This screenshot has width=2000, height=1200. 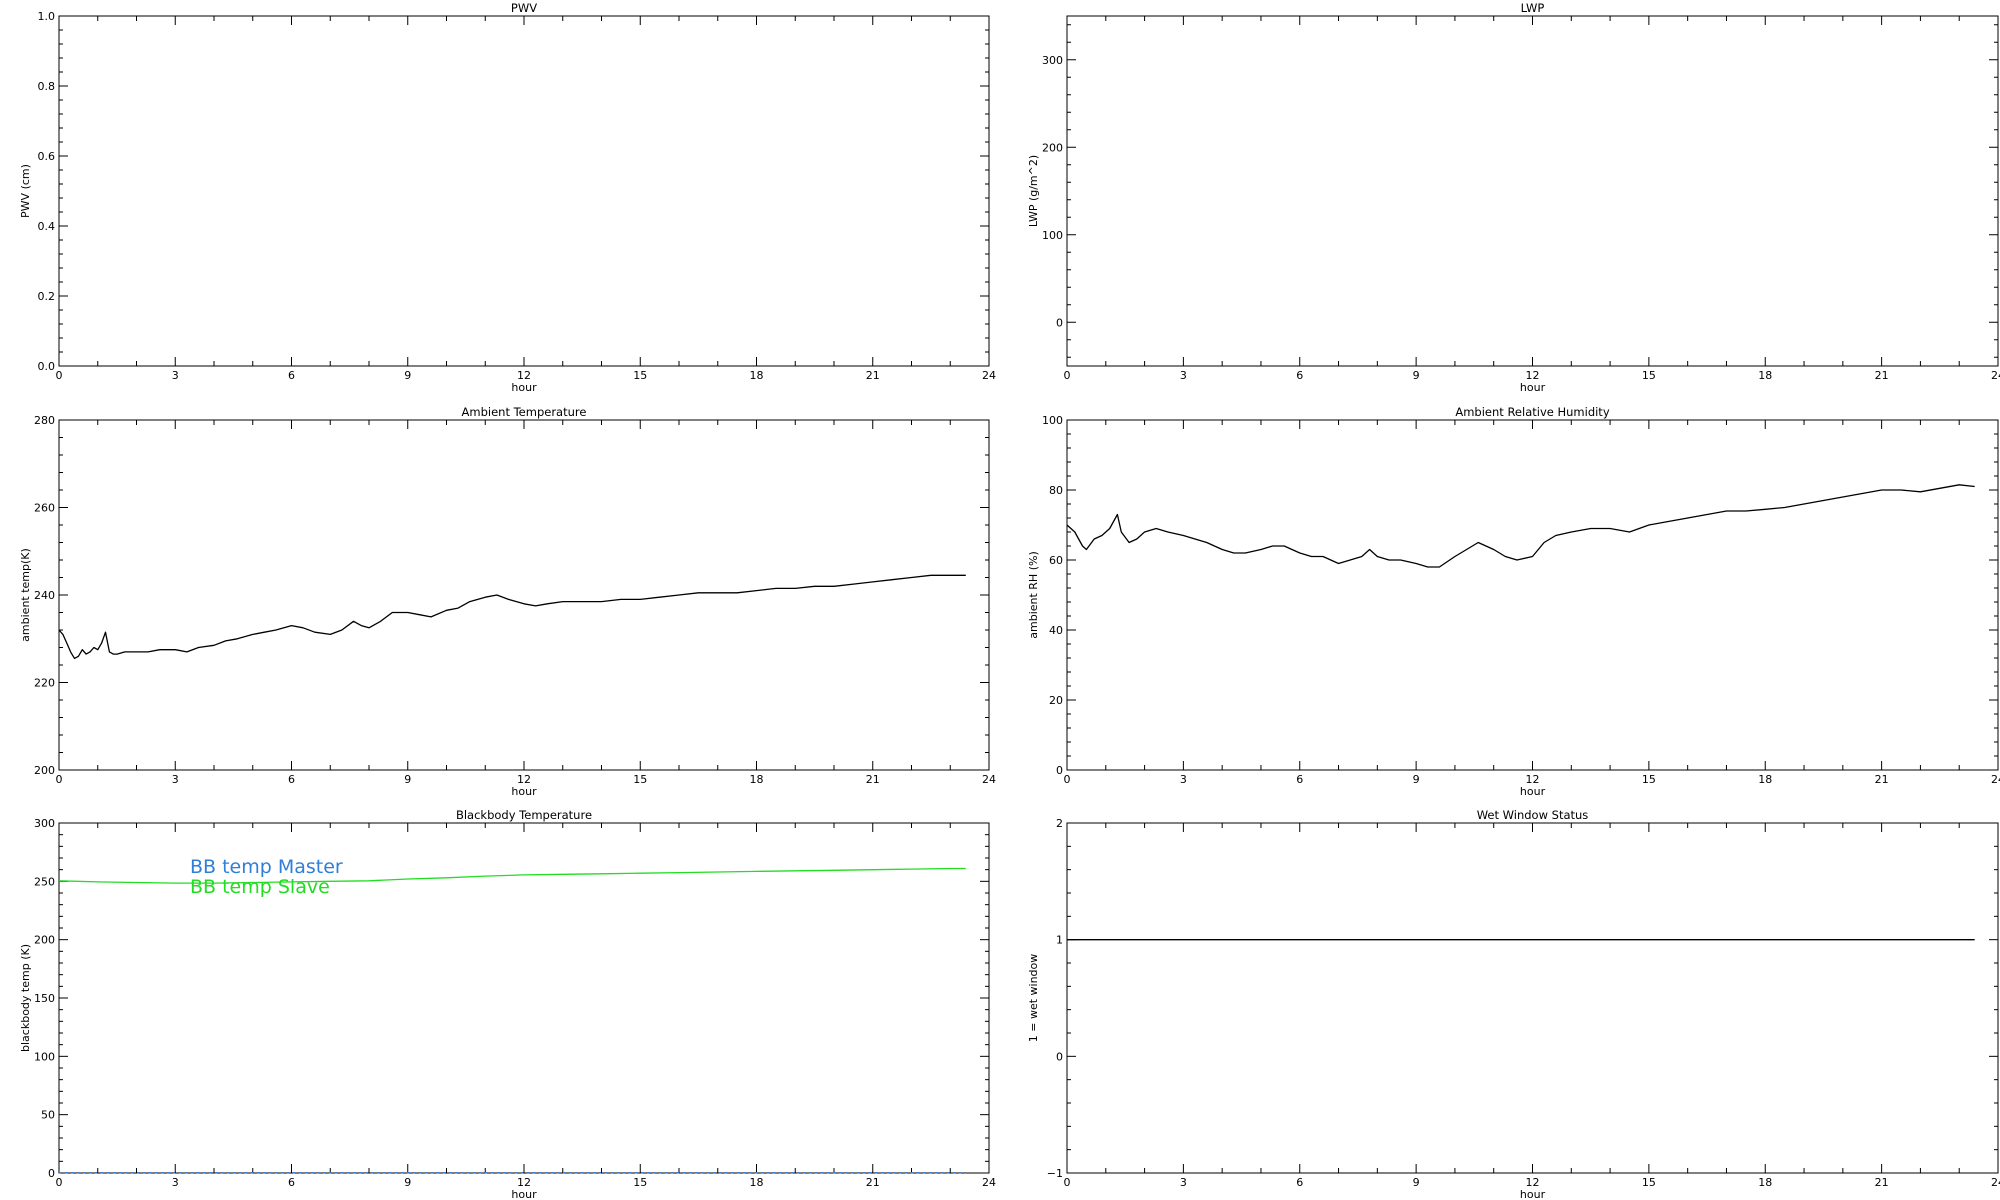 I want to click on chart-title: Wet Window Status, so click(x=1533, y=815).